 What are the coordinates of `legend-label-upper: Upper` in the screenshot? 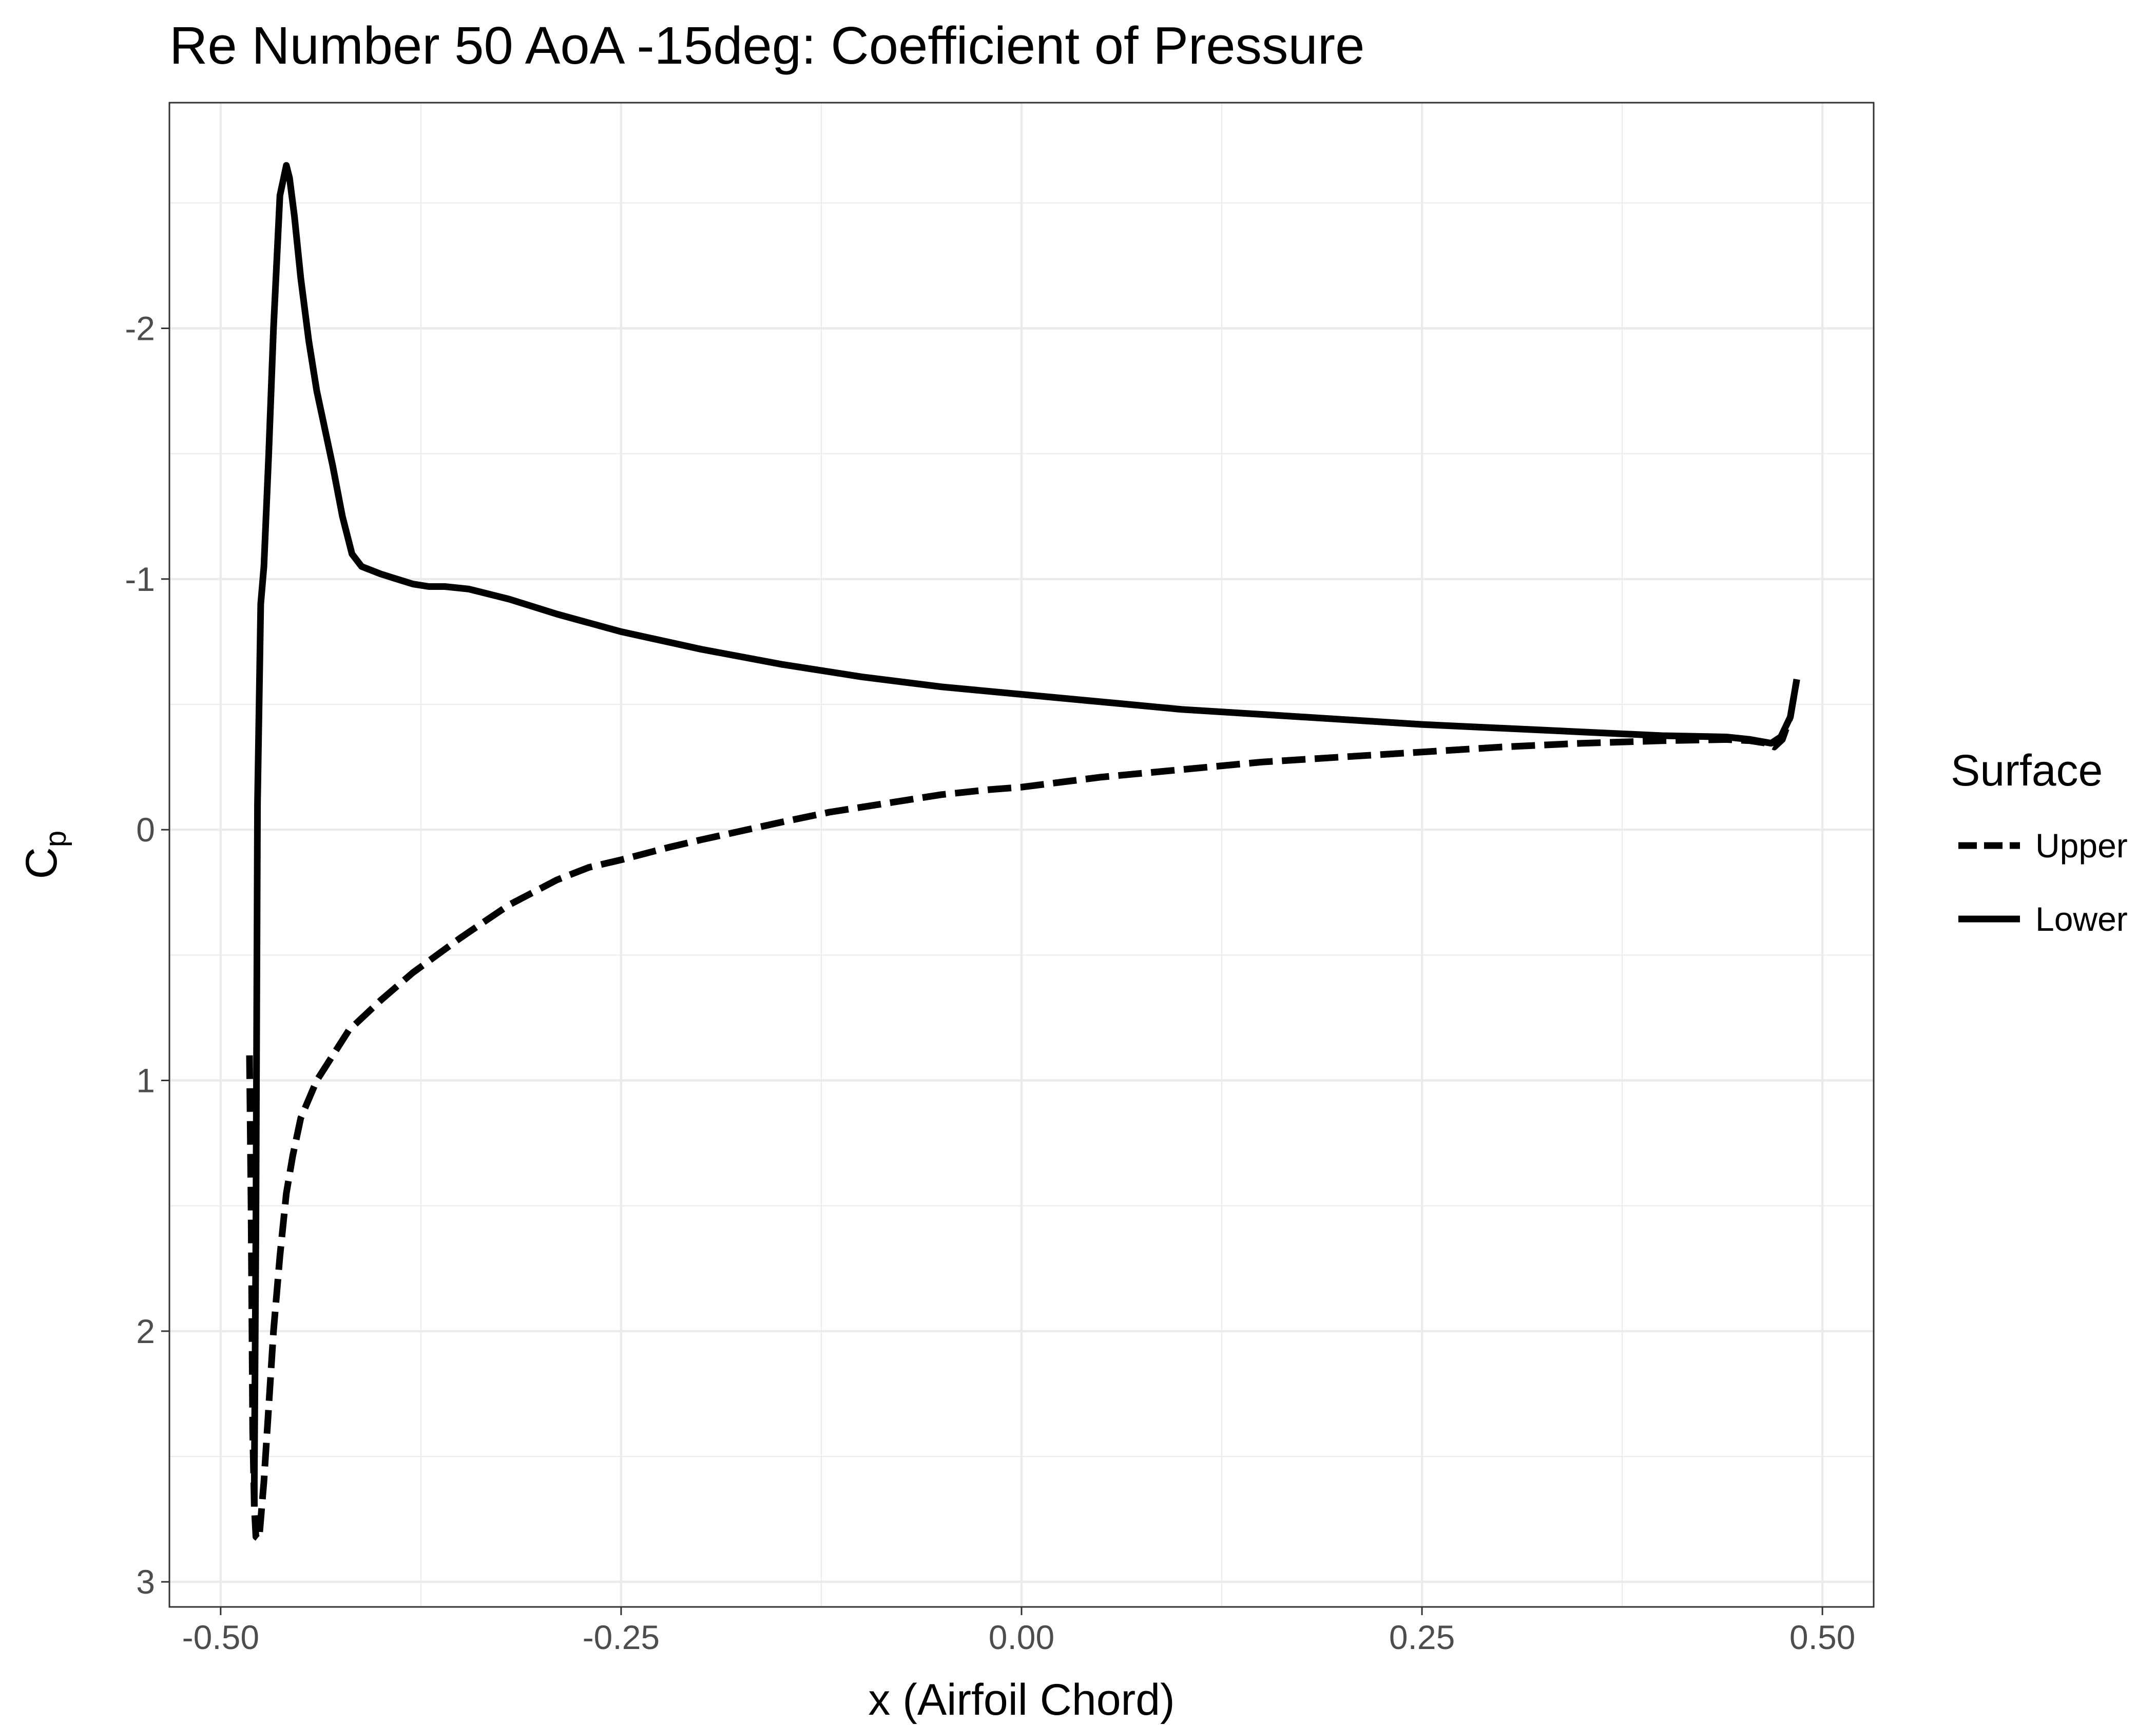 It's located at (2081, 846).